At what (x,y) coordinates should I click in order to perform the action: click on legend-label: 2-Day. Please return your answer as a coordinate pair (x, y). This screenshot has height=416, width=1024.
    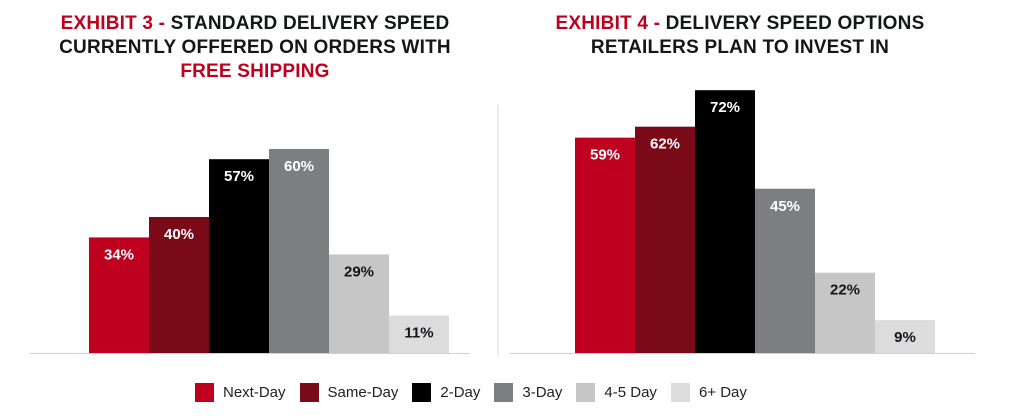
    Looking at the image, I should click on (460, 392).